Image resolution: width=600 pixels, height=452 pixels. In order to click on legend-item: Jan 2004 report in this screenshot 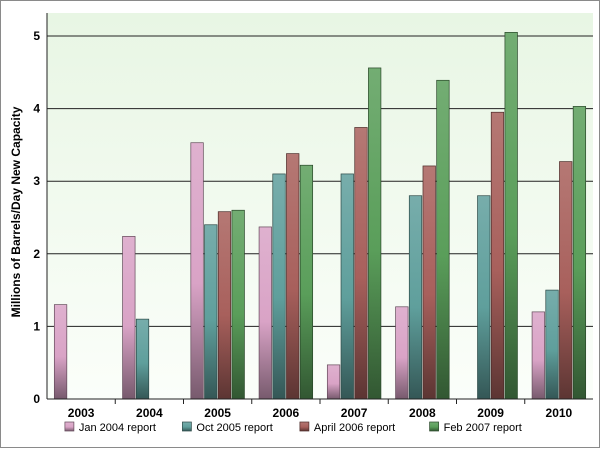, I will do `click(110, 427)`.